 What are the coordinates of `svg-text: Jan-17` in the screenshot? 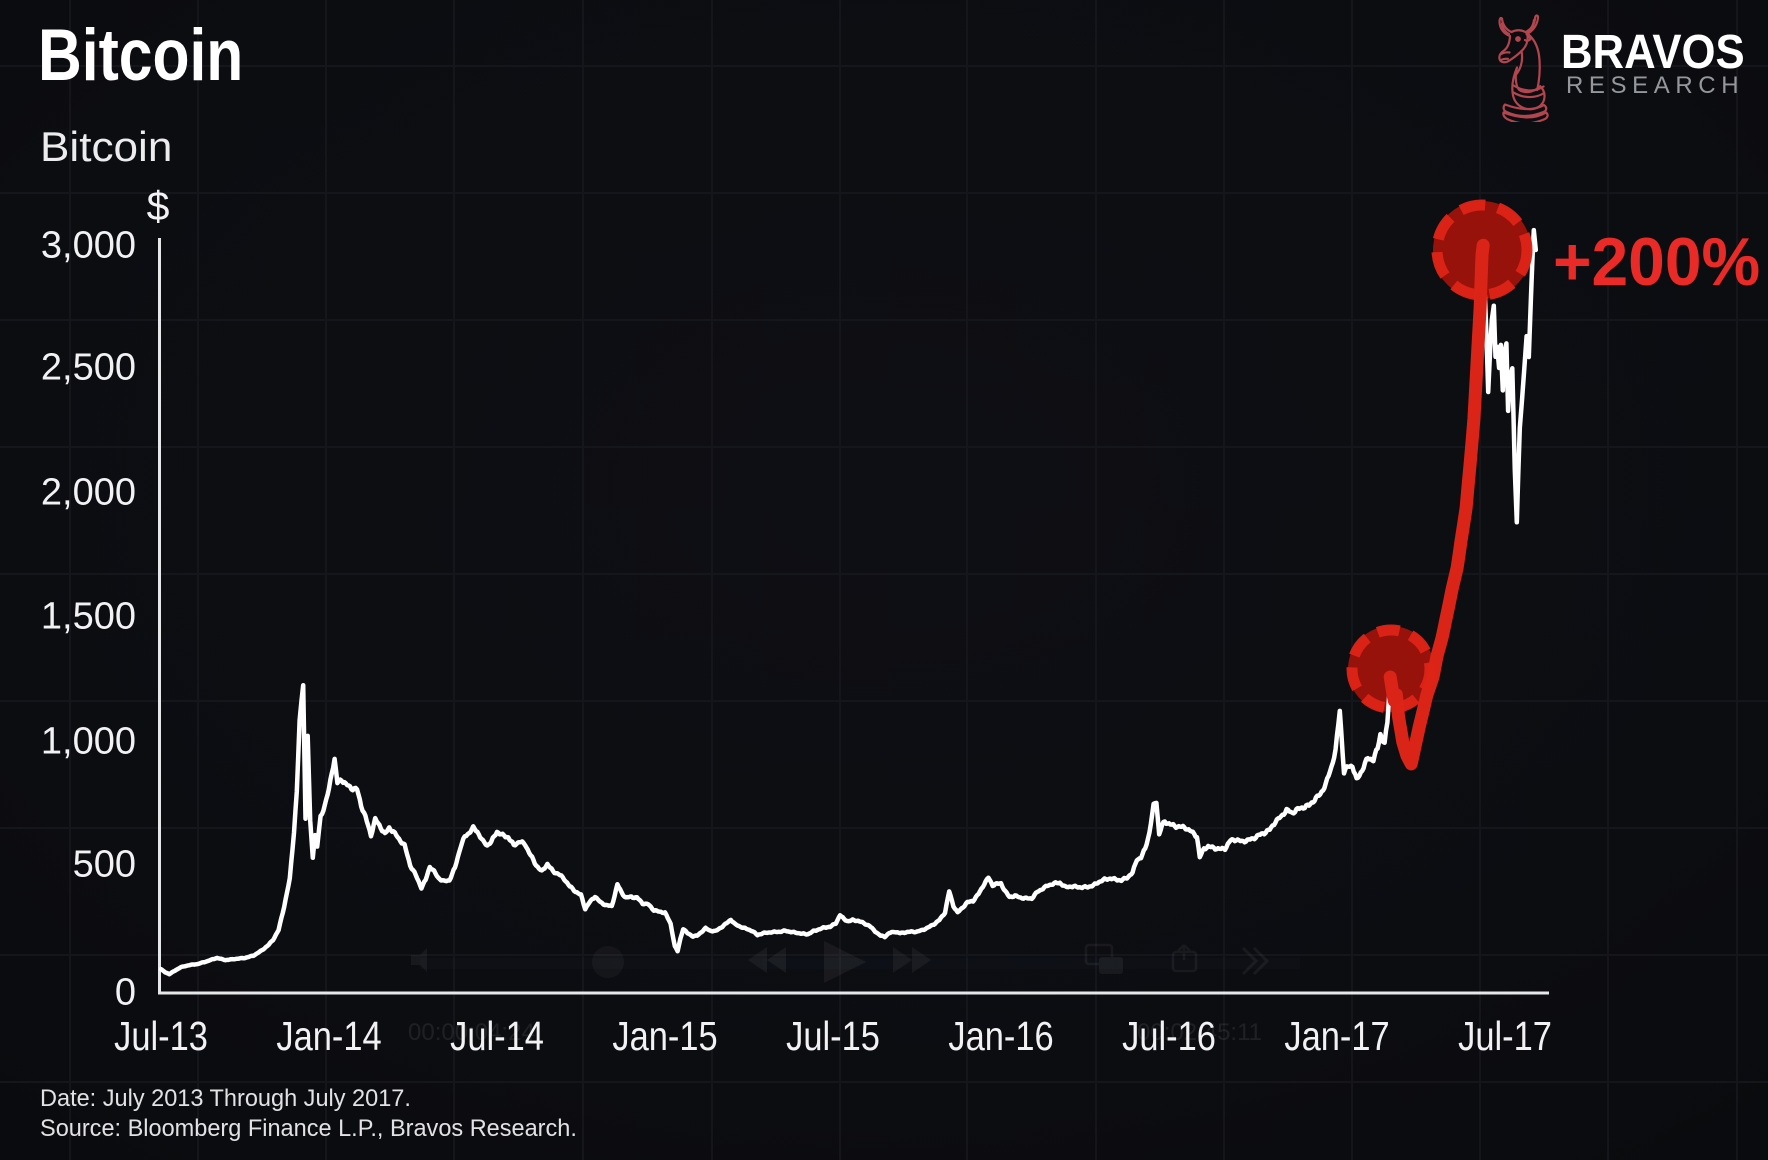 It's located at (1336, 1036).